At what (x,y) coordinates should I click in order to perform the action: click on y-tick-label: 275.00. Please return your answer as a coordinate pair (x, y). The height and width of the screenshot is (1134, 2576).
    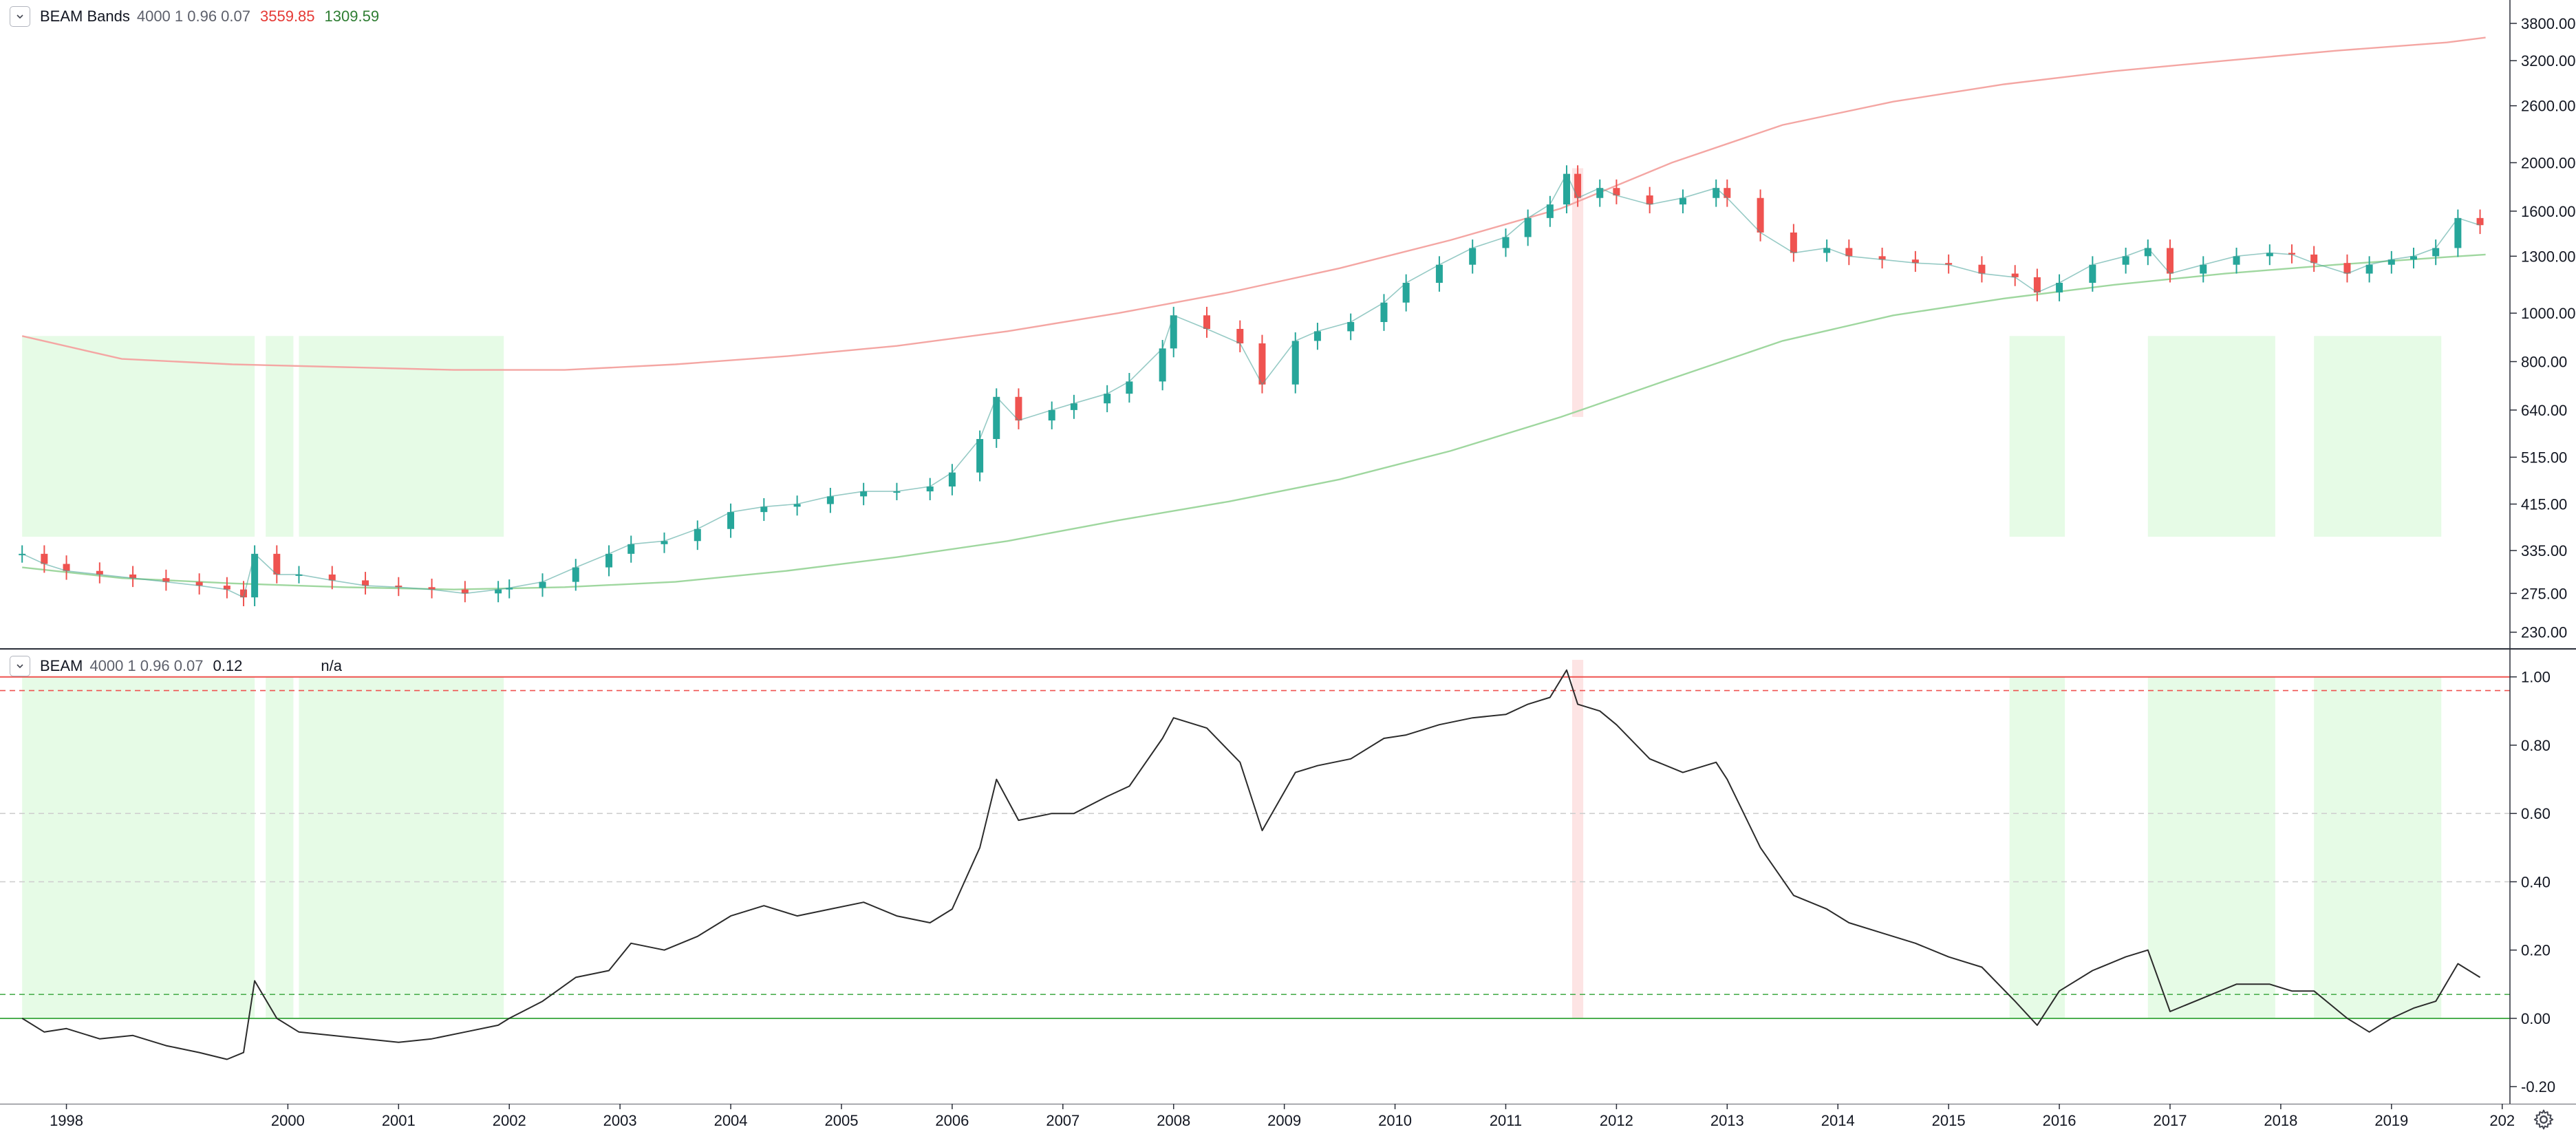
    Looking at the image, I should click on (2544, 593).